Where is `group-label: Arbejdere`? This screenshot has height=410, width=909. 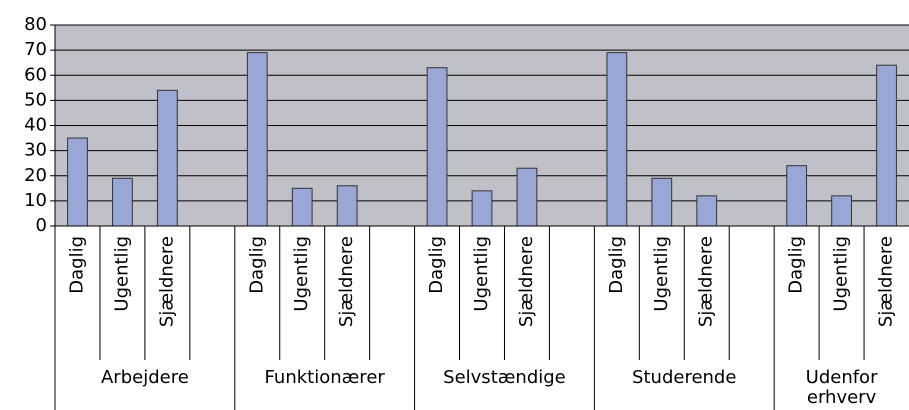 group-label: Arbejdere is located at coordinates (144, 378).